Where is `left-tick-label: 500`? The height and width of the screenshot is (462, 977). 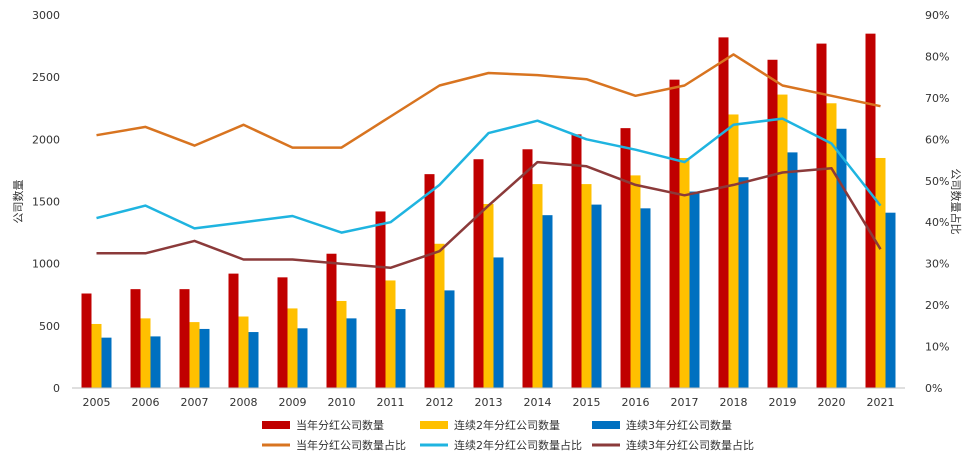 left-tick-label: 500 is located at coordinates (49, 326).